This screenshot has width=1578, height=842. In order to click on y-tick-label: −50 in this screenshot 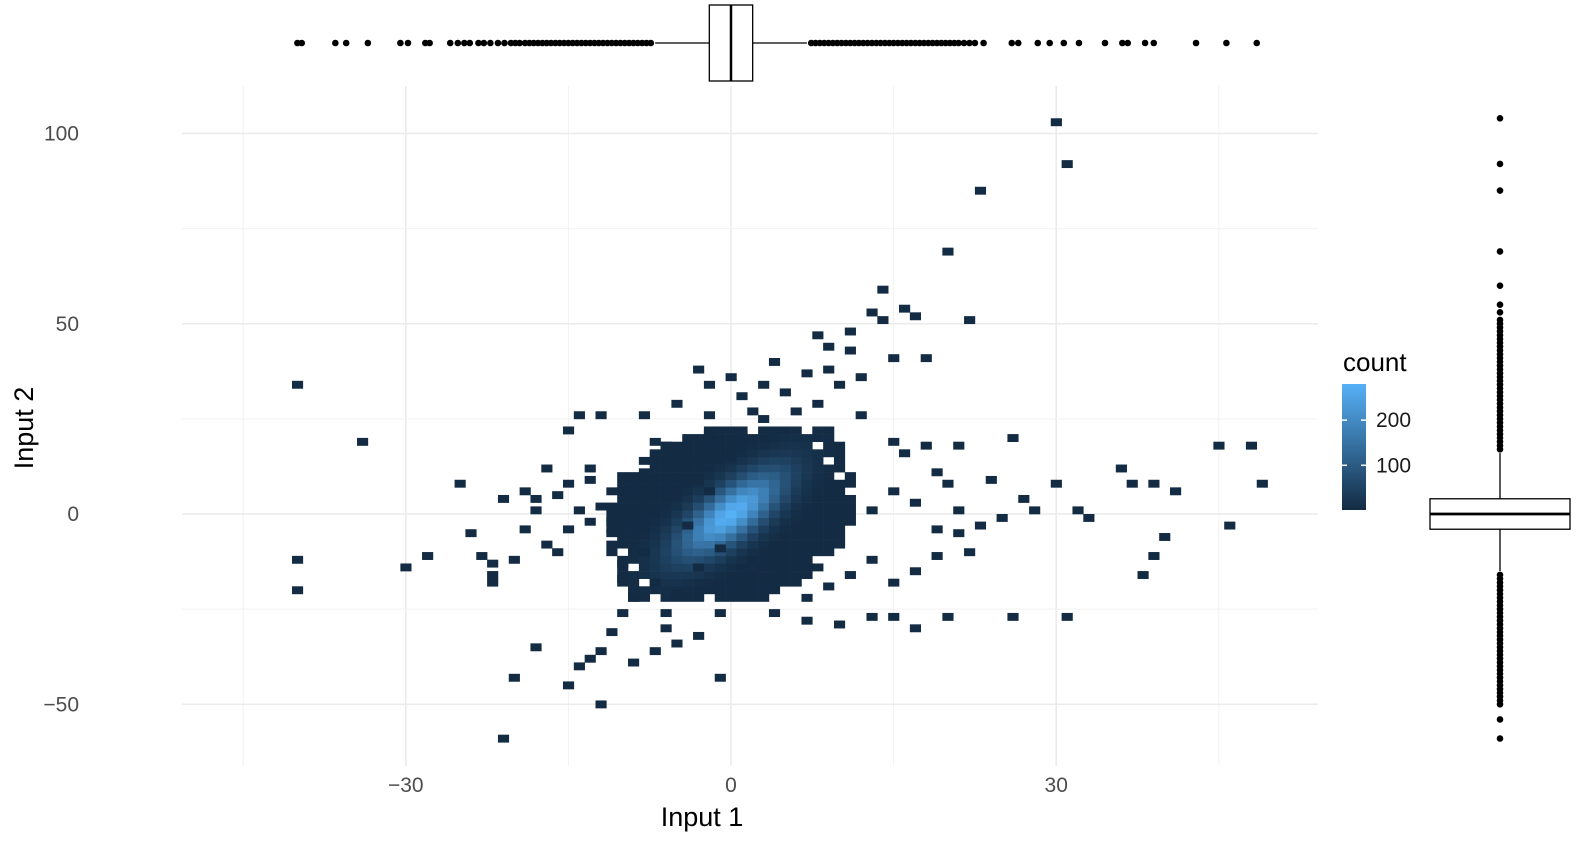, I will do `click(61, 704)`.